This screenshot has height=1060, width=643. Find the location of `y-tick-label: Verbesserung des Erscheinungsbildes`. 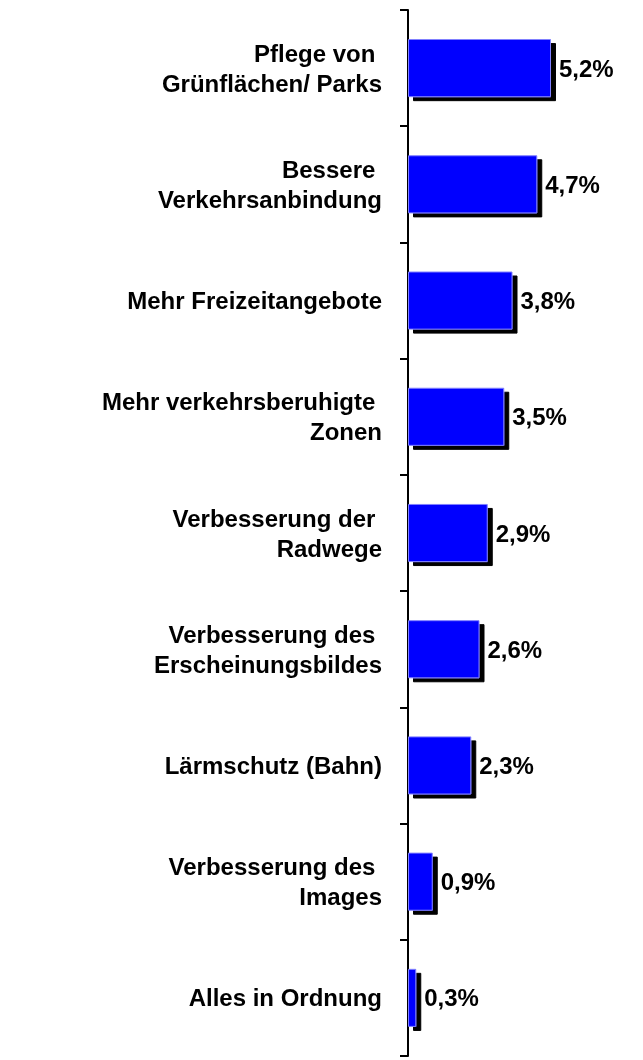

y-tick-label: Verbesserung des Erscheinungsbildes is located at coordinates (267, 649).